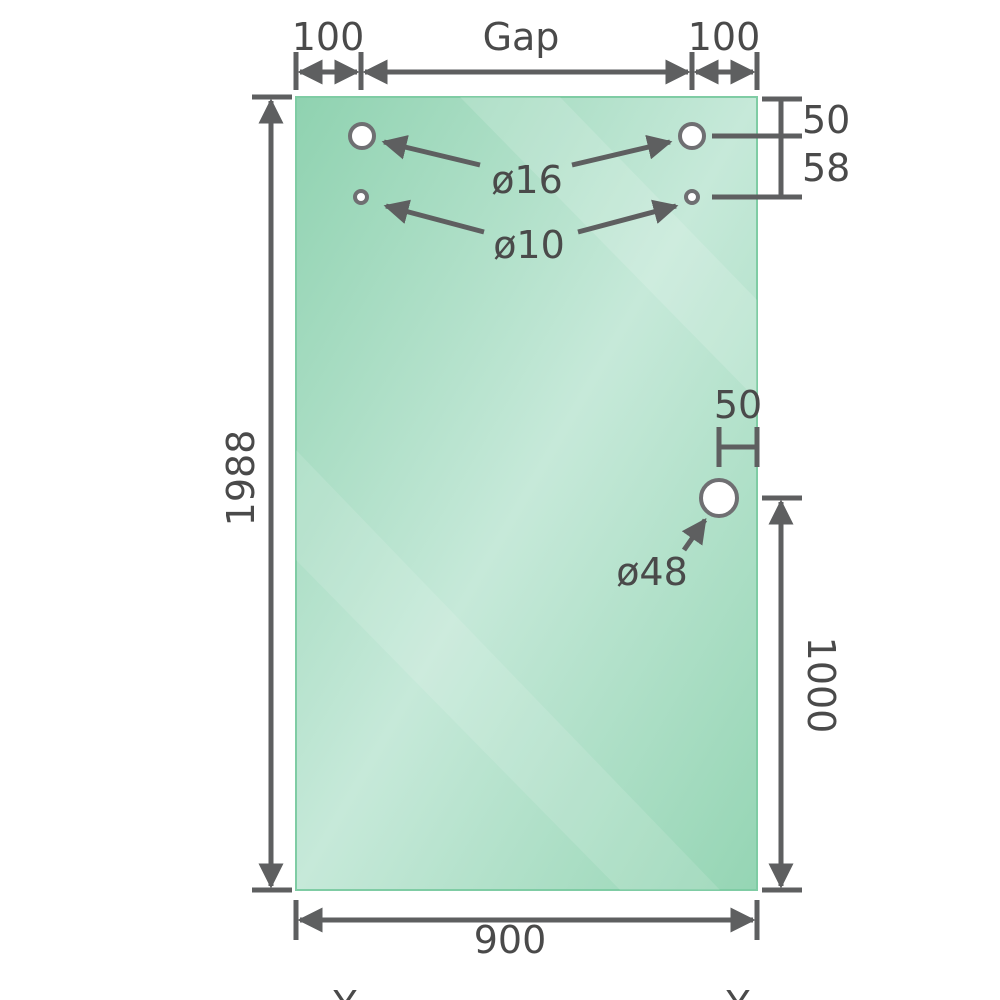 This screenshot has width=1000, height=1000. What do you see at coordinates (692, 136) in the screenshot?
I see `hole-upper-right` at bounding box center [692, 136].